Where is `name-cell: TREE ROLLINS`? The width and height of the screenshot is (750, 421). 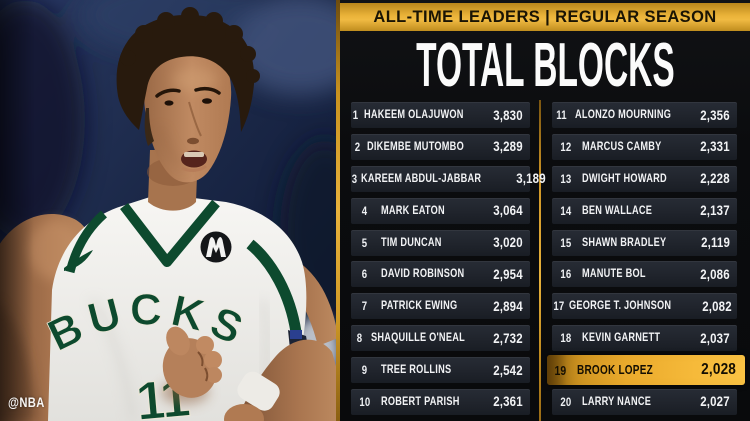
name-cell: TREE ROLLINS is located at coordinates (416, 370).